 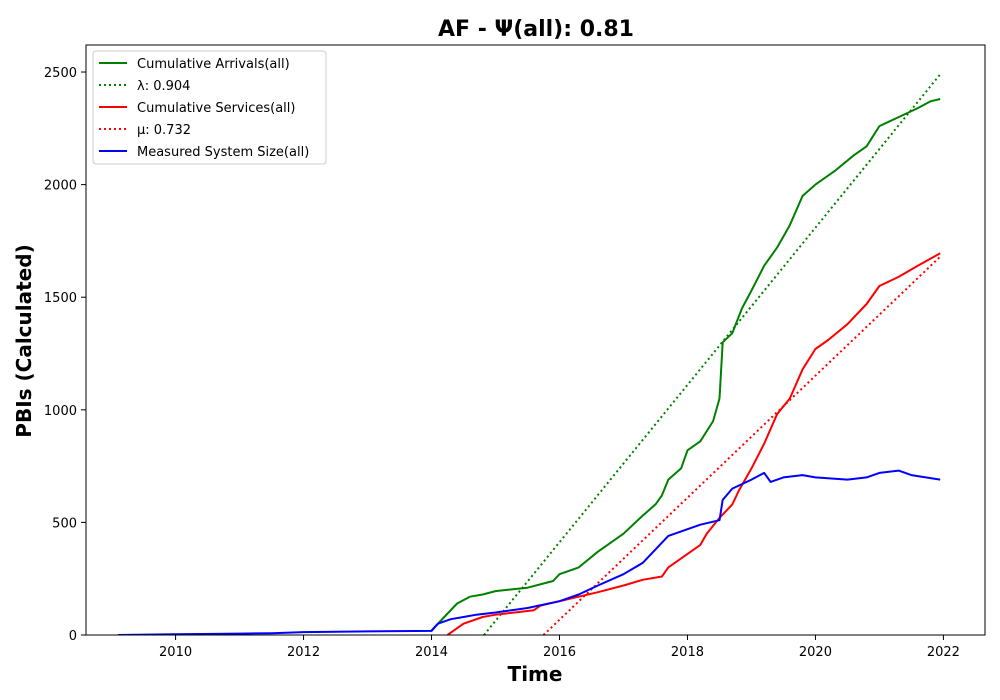 I want to click on x-tick-label: 2018, so click(x=687, y=652).